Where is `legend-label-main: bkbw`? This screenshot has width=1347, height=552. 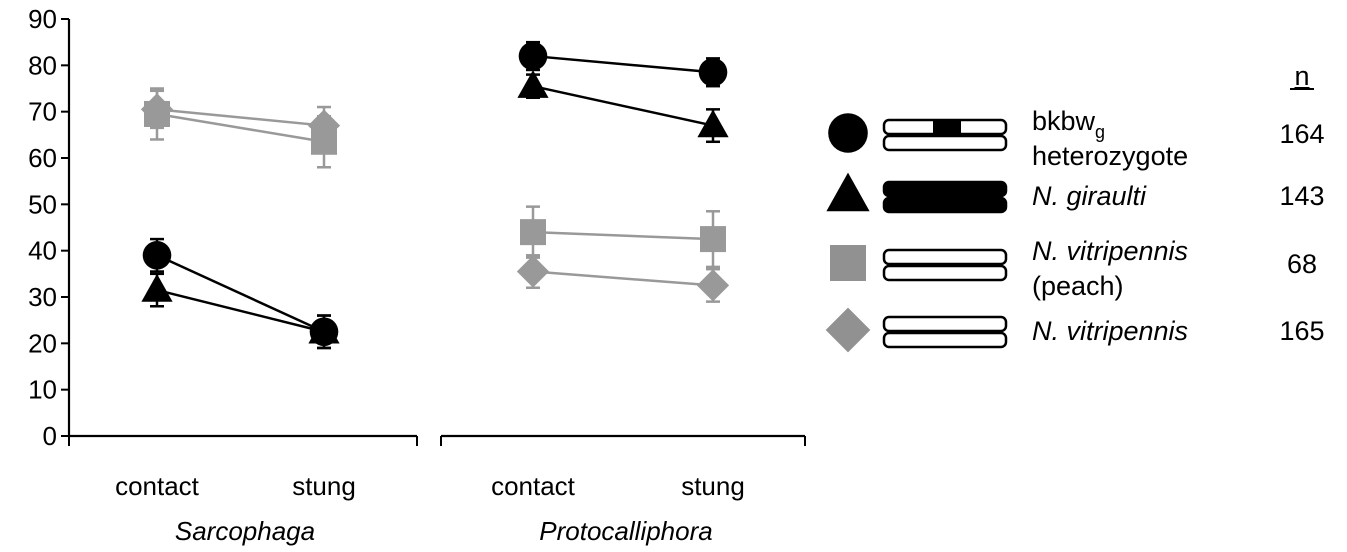
legend-label-main: bkbw is located at coordinates (1064, 121).